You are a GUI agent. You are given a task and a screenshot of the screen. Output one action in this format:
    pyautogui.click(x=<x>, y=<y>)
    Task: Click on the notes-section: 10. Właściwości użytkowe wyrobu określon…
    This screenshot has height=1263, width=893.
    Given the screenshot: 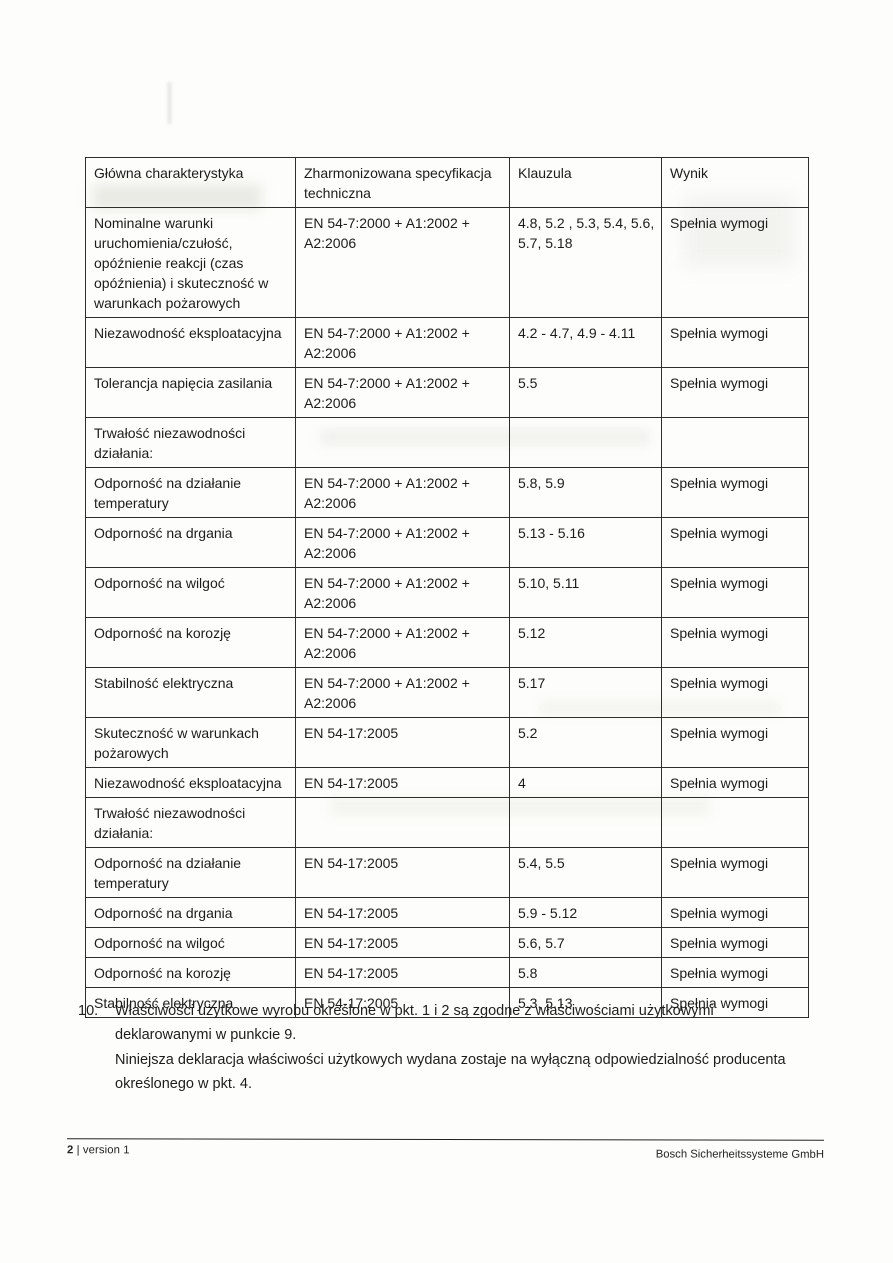 What is the action you would take?
    pyautogui.click(x=443, y=1047)
    